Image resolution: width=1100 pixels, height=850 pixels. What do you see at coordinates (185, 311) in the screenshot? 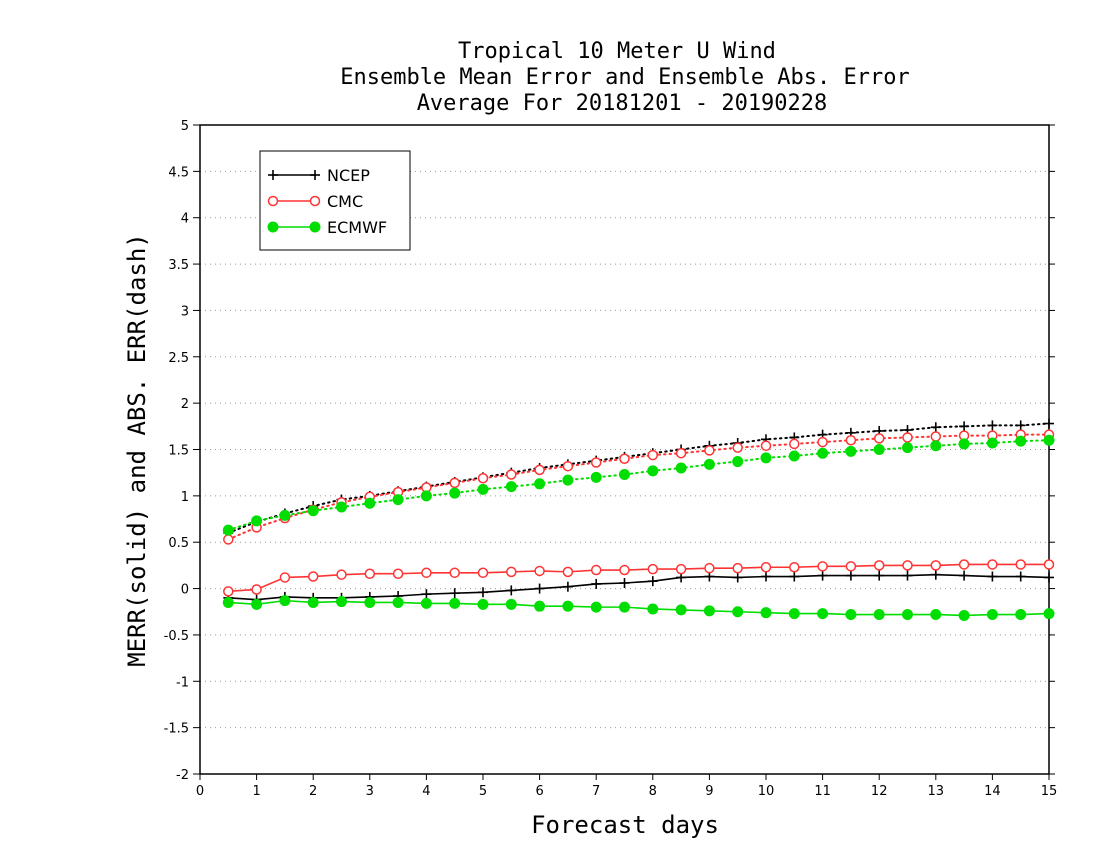
I see `y-tick-label: 3` at bounding box center [185, 311].